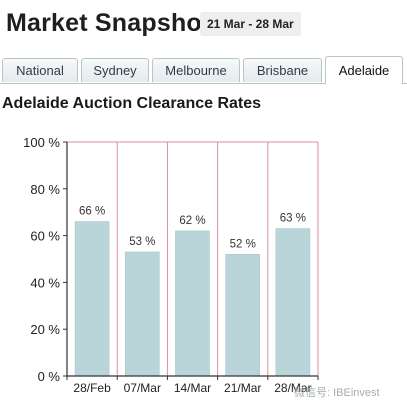  I want to click on data-label: 63 %, so click(293, 219).